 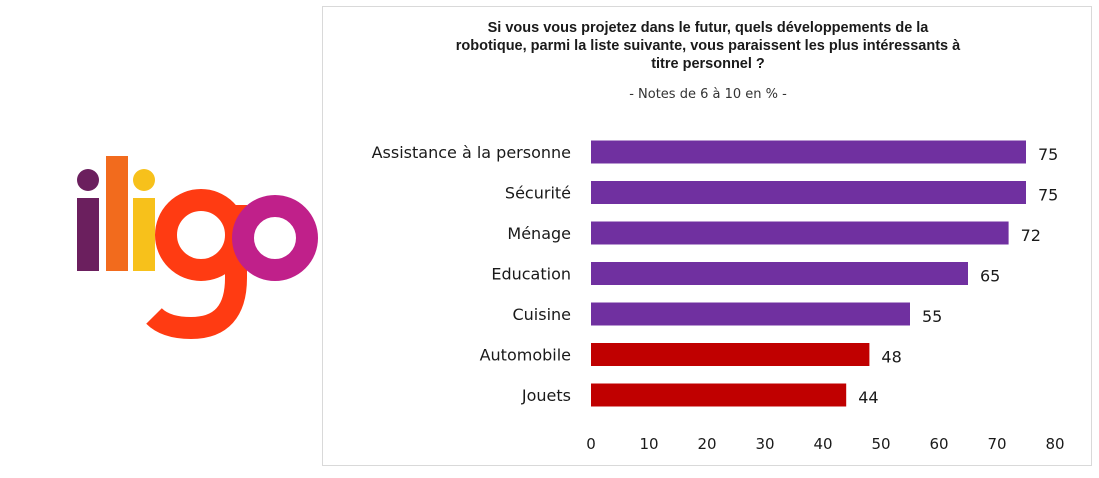 What do you see at coordinates (764, 444) in the screenshot?
I see `x-tick-label-3: 30` at bounding box center [764, 444].